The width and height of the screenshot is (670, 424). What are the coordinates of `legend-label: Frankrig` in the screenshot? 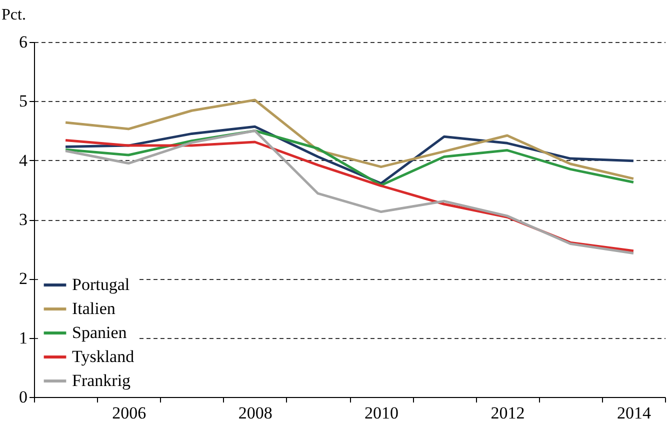 It's located at (102, 380).